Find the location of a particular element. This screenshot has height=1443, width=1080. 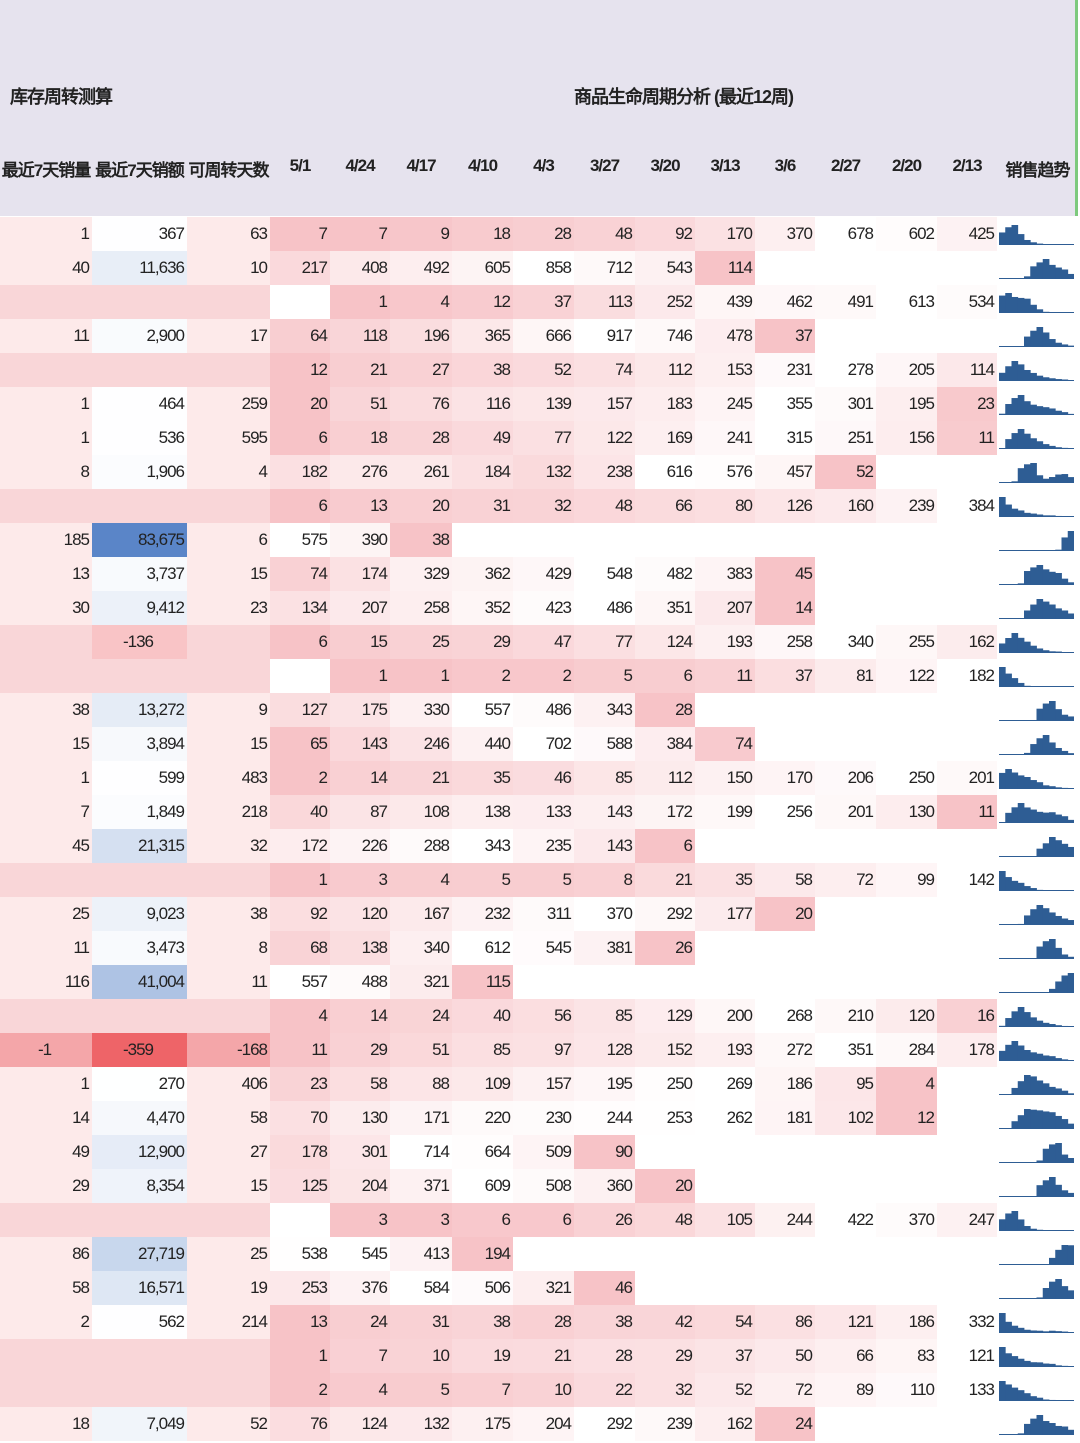

cell: 122 is located at coordinates (906, 676).